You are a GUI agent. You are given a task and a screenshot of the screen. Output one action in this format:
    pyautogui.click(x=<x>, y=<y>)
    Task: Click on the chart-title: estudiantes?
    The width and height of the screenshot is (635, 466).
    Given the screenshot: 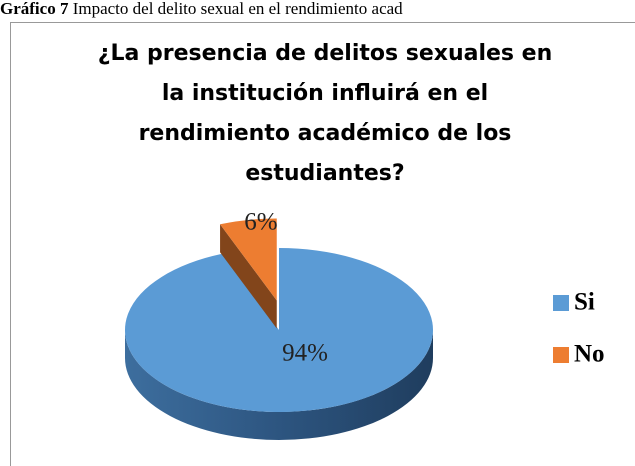 What is the action you would take?
    pyautogui.click(x=324, y=173)
    